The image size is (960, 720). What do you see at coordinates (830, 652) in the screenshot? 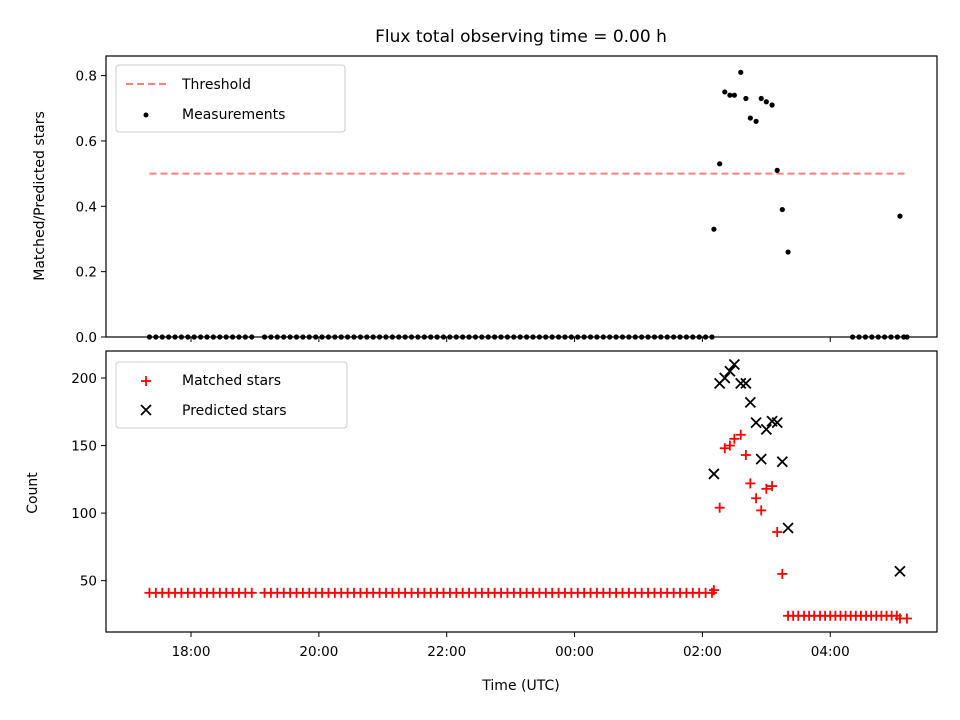
I see `x-tick-label: 04:00` at bounding box center [830, 652].